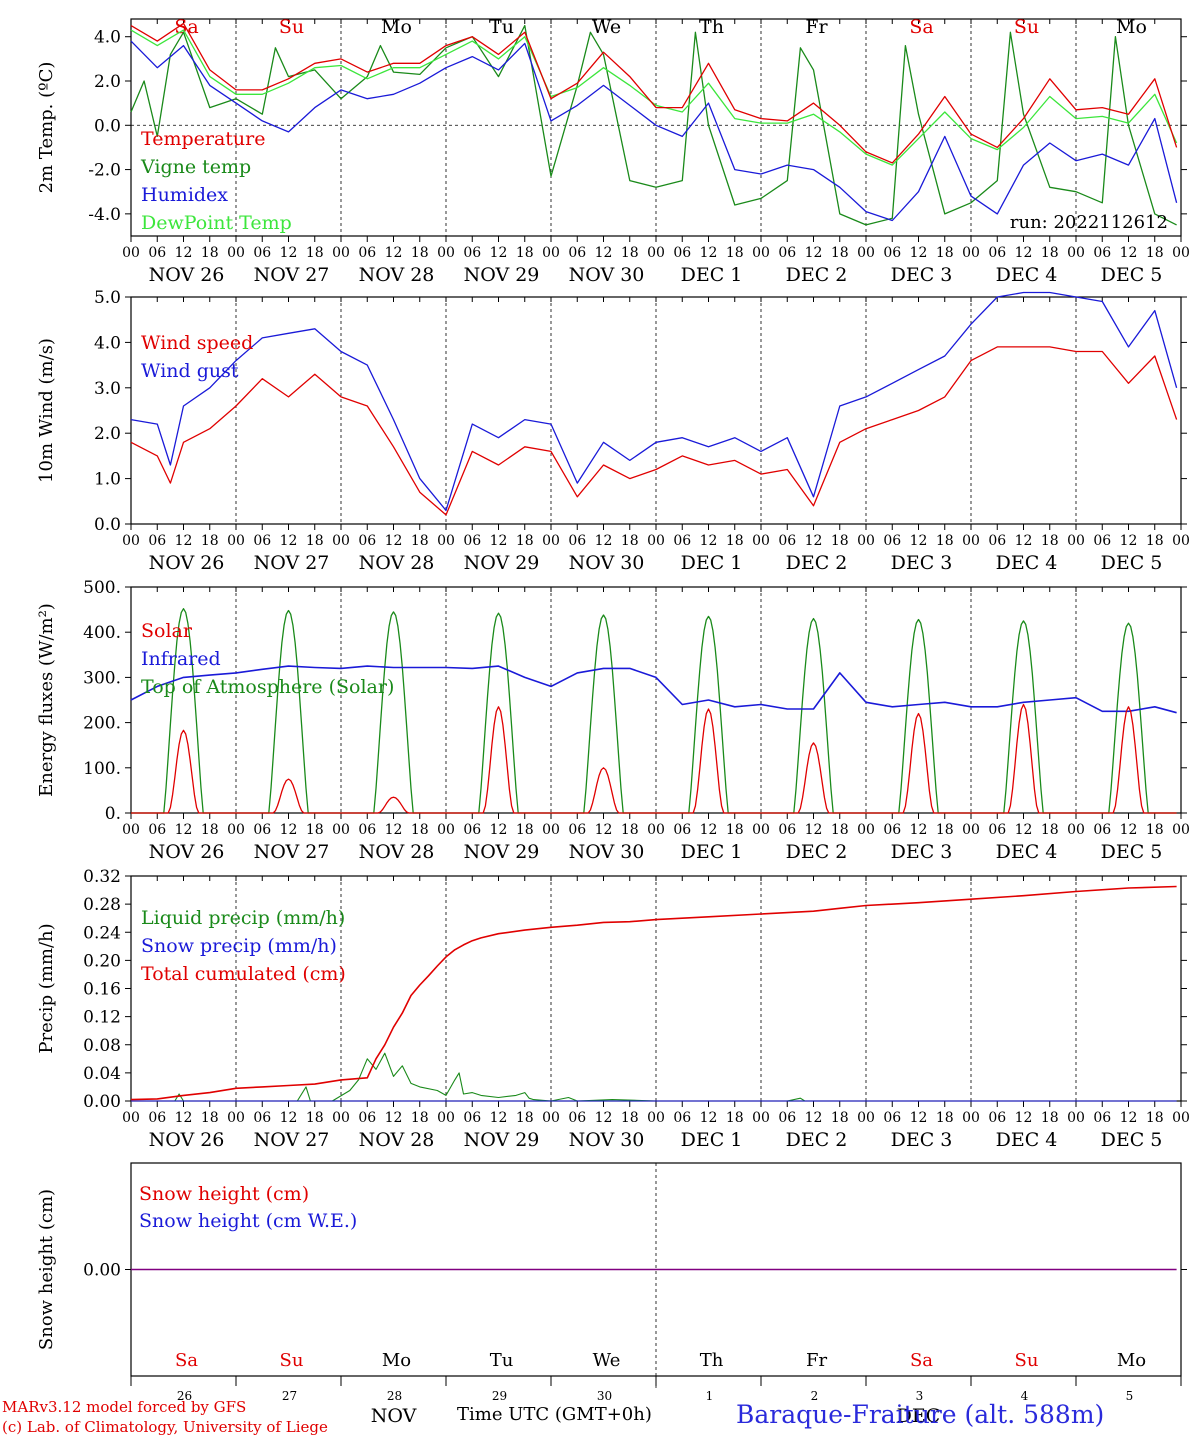 The image size is (1194, 1440). Describe the element at coordinates (396, 1360) in the screenshot. I see `weekday-label-bottom: Mo` at that location.